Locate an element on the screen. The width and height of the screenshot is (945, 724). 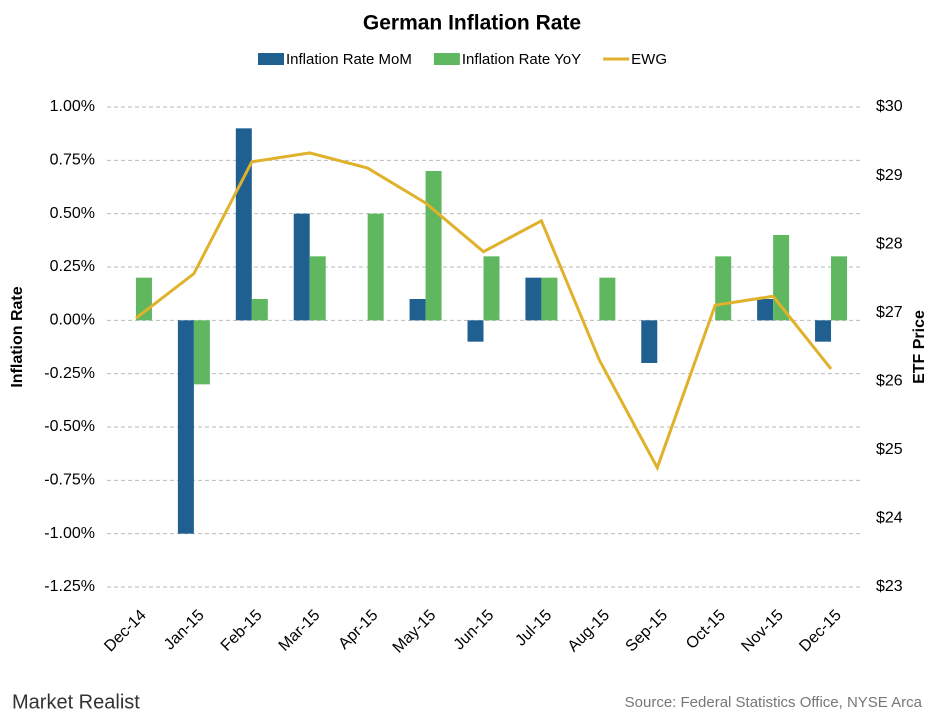
y-tick-label: 0.50% is located at coordinates (72, 213).